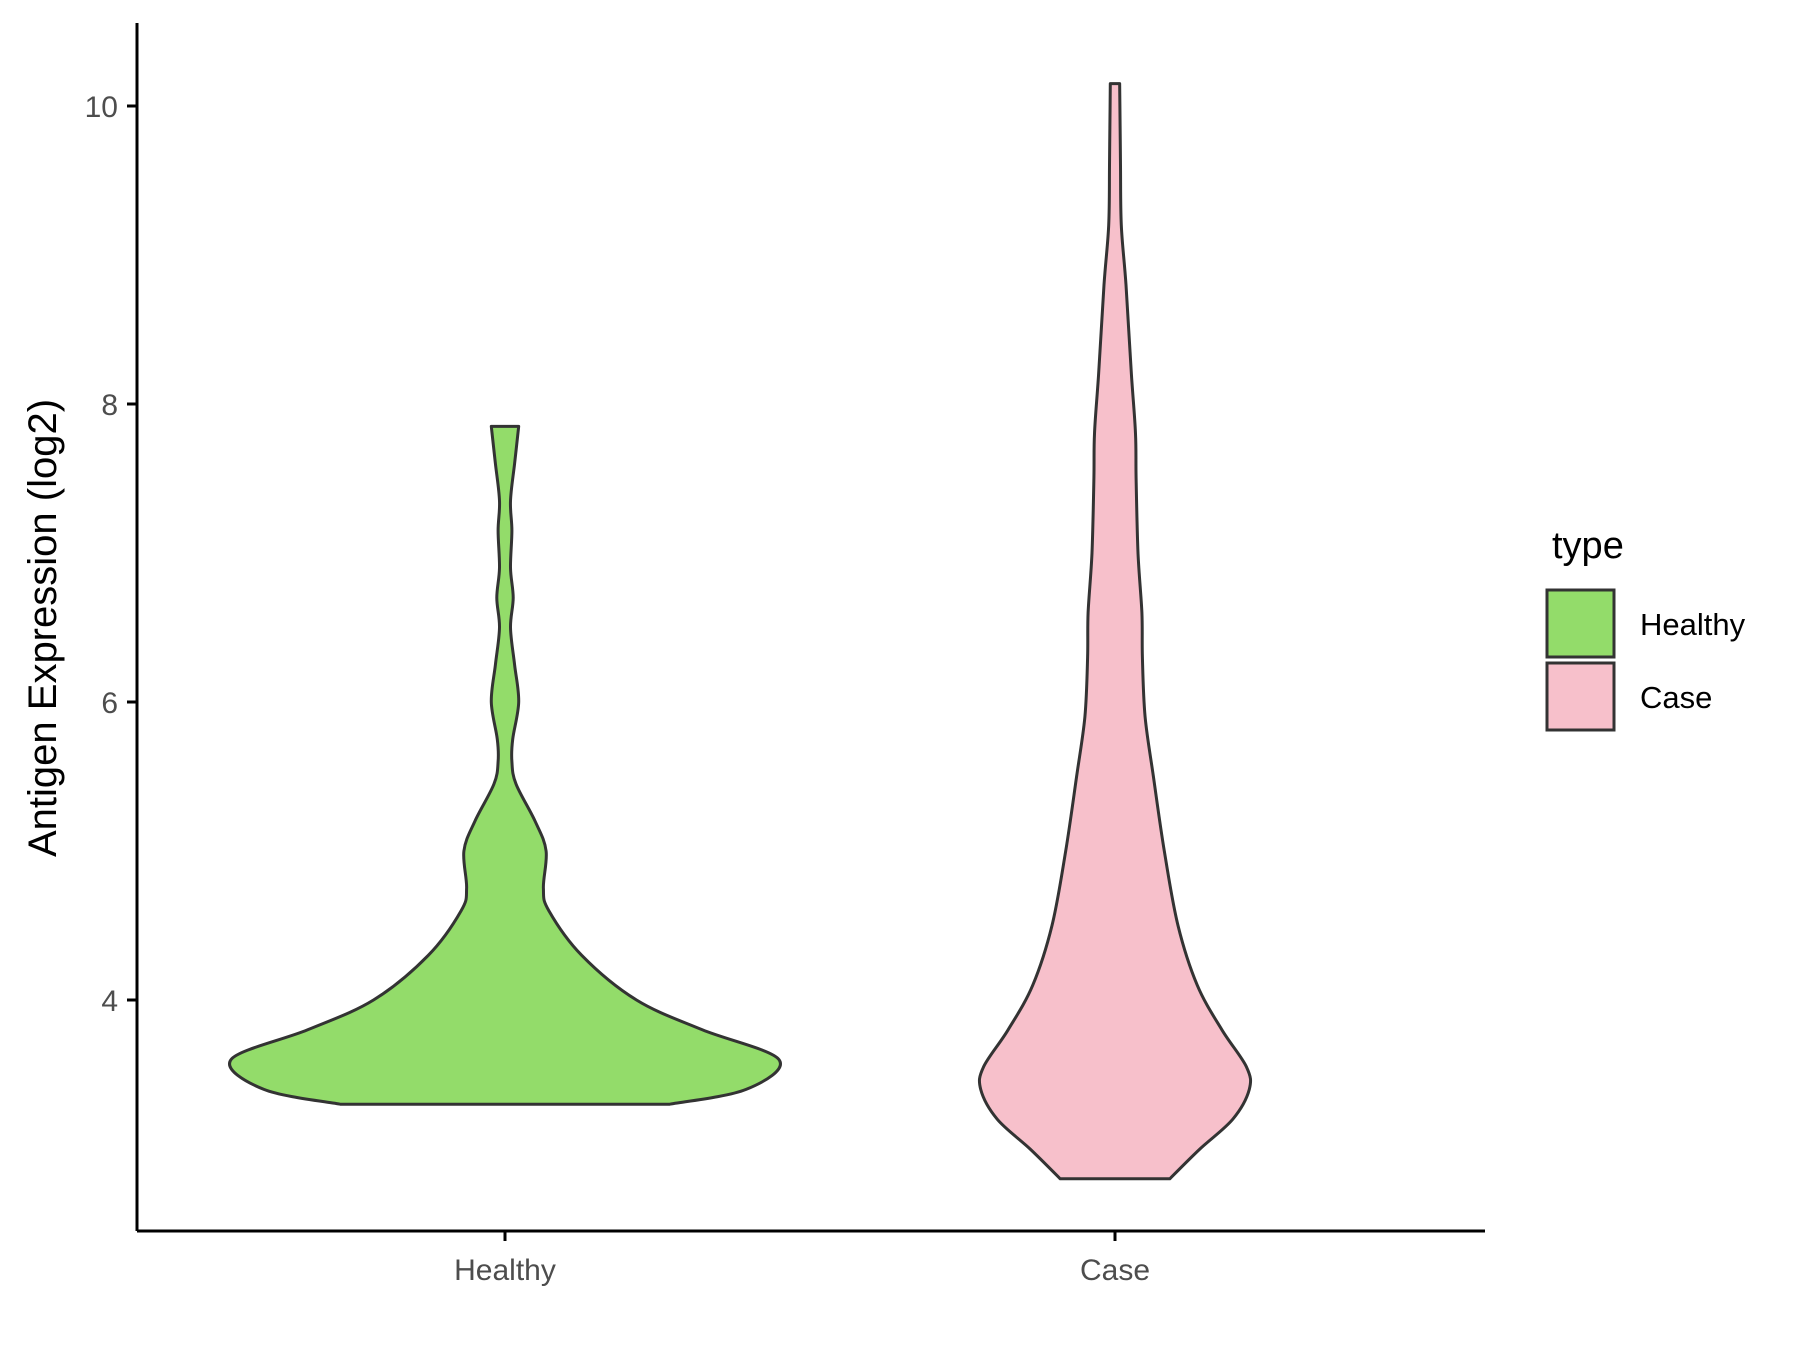 The width and height of the screenshot is (1800, 1350). Describe the element at coordinates (1115, 1270) in the screenshot. I see `x-tick-label: Case` at that location.